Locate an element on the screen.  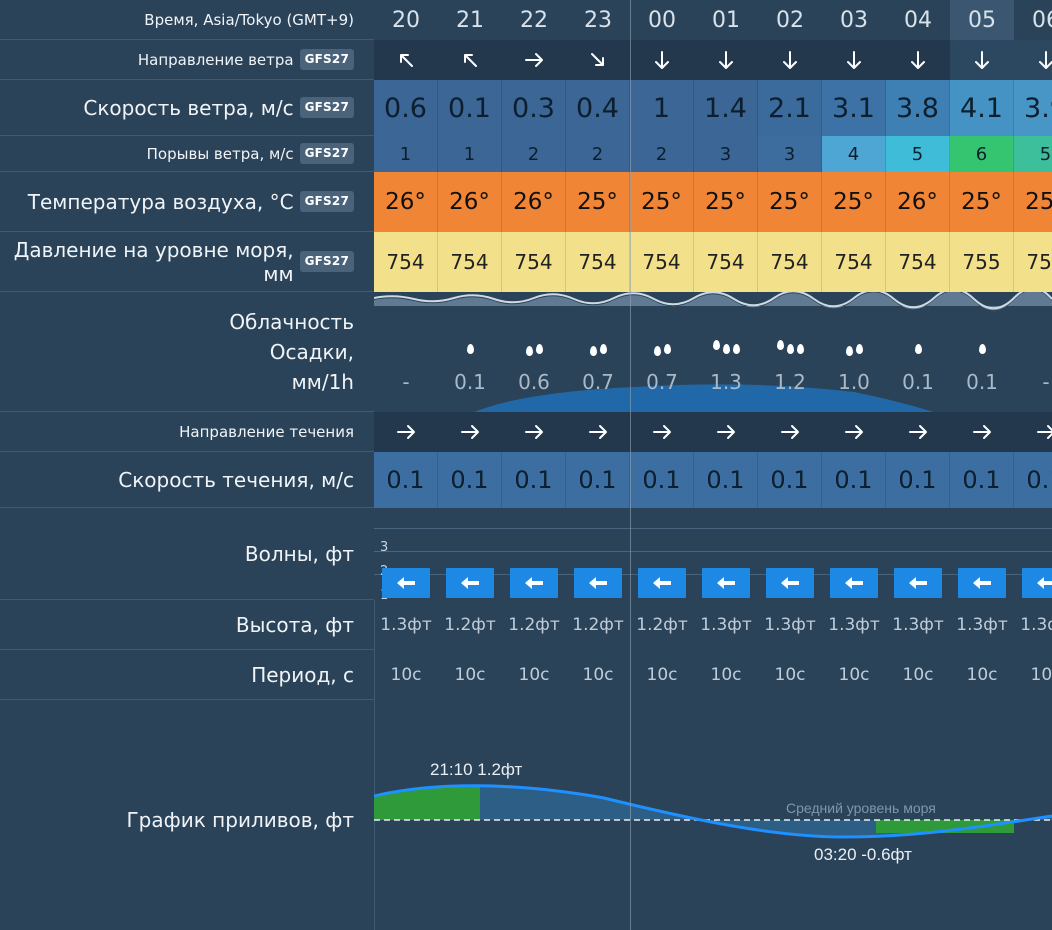
wind-speed-label-row: Скорость ветра, м/с GFS27 is located at coordinates (187, 108).